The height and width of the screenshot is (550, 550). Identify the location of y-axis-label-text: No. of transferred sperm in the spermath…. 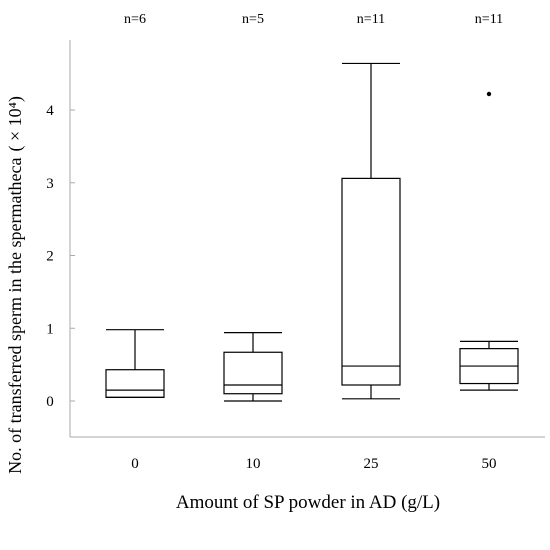
(15, 316).